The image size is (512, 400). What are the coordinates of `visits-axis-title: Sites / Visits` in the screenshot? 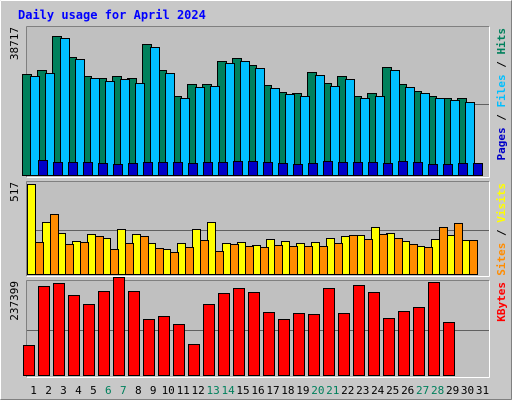 It's located at (501, 229).